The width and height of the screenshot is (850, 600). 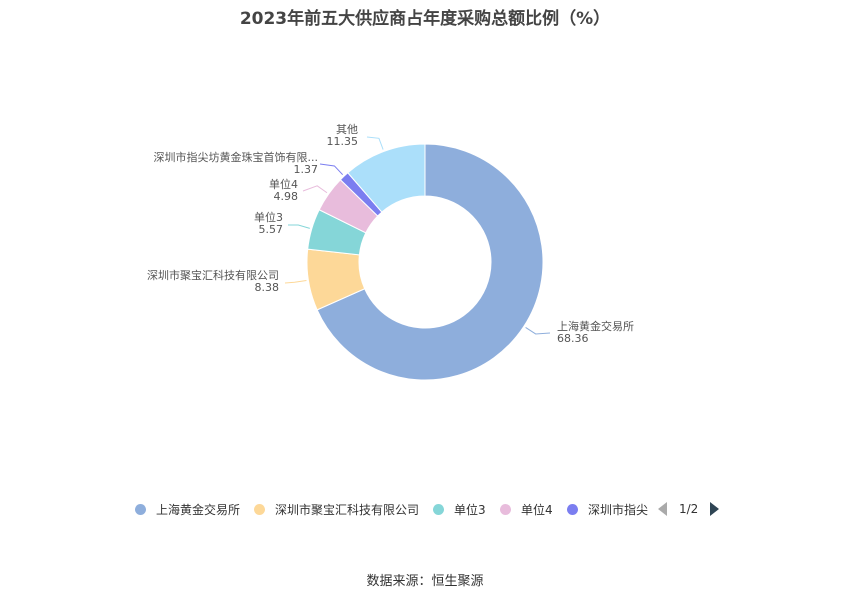 What do you see at coordinates (425, 19) in the screenshot?
I see `chart-title: 2023年前五大供应商占年度采购总额比例（%）` at bounding box center [425, 19].